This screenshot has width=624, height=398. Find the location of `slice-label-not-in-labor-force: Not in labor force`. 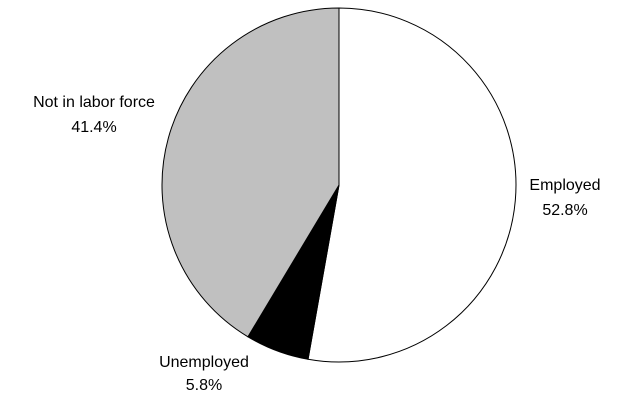

slice-label-not-in-labor-force: Not in labor force is located at coordinates (94, 102).